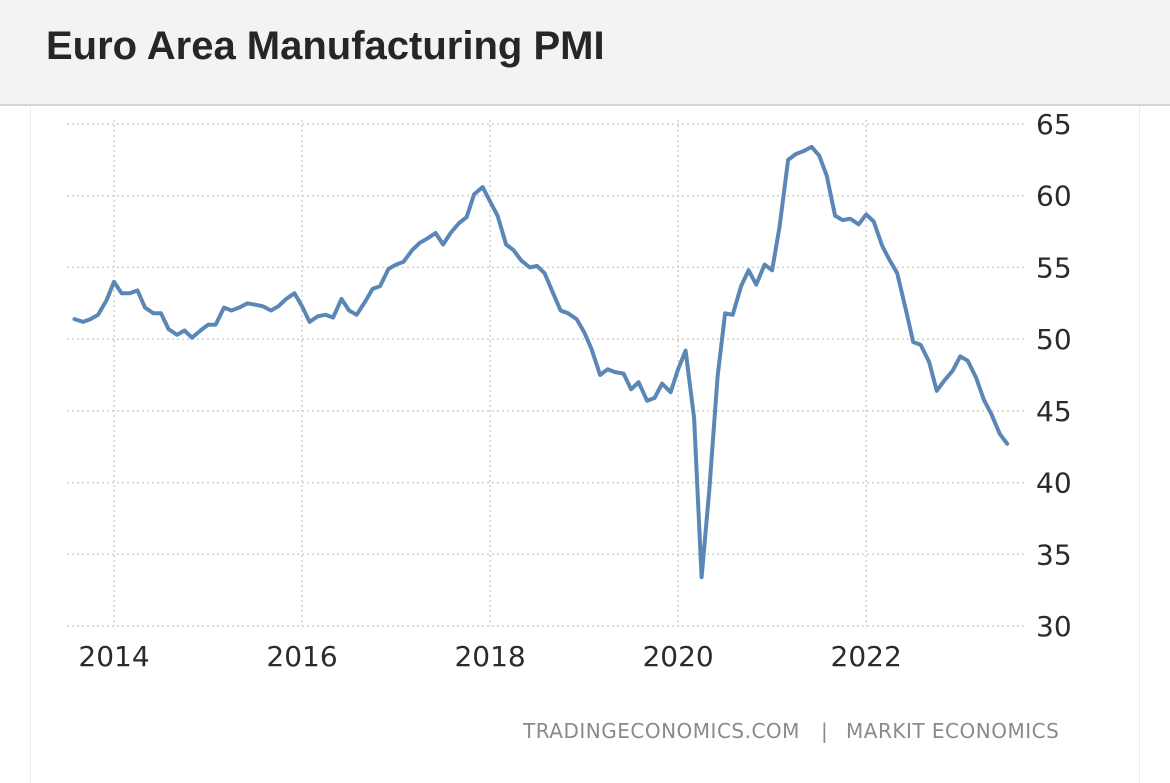 The image size is (1170, 783). Describe the element at coordinates (1054, 554) in the screenshot. I see `y-tick-label-35: 35` at that location.